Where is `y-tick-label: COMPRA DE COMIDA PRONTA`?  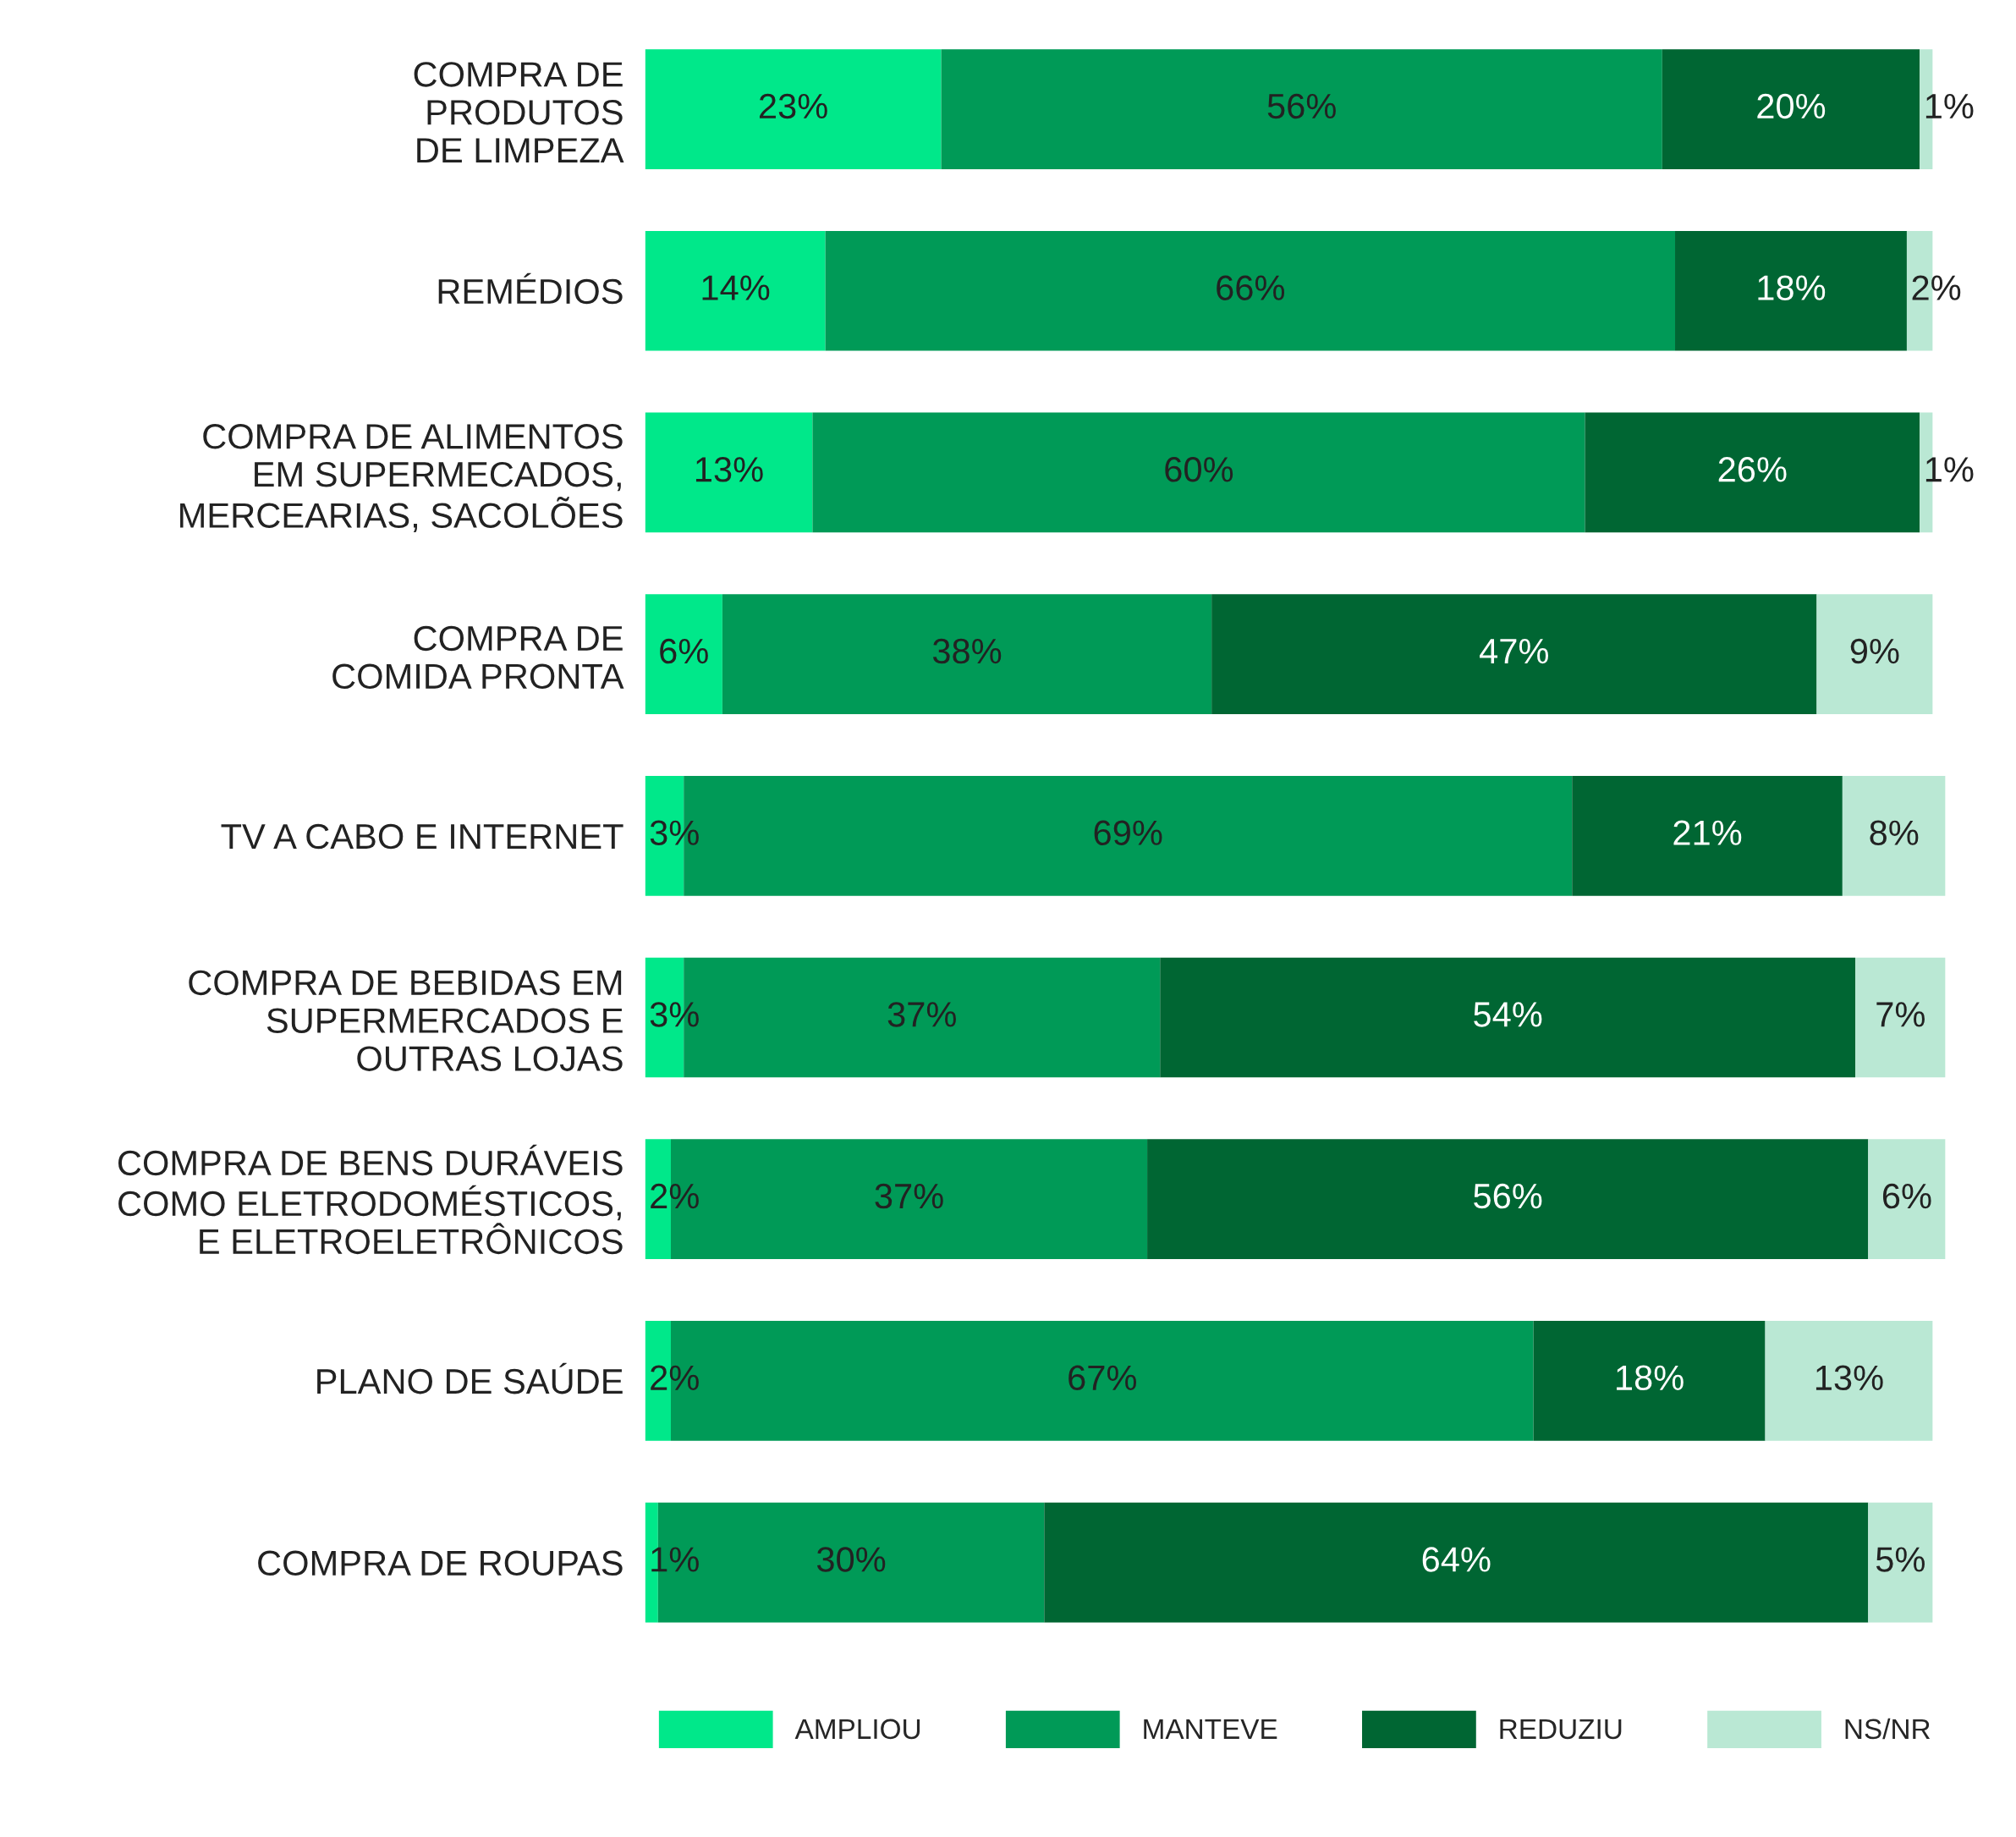 y-tick-label: COMPRA DE COMIDA PRONTA is located at coordinates (478, 657).